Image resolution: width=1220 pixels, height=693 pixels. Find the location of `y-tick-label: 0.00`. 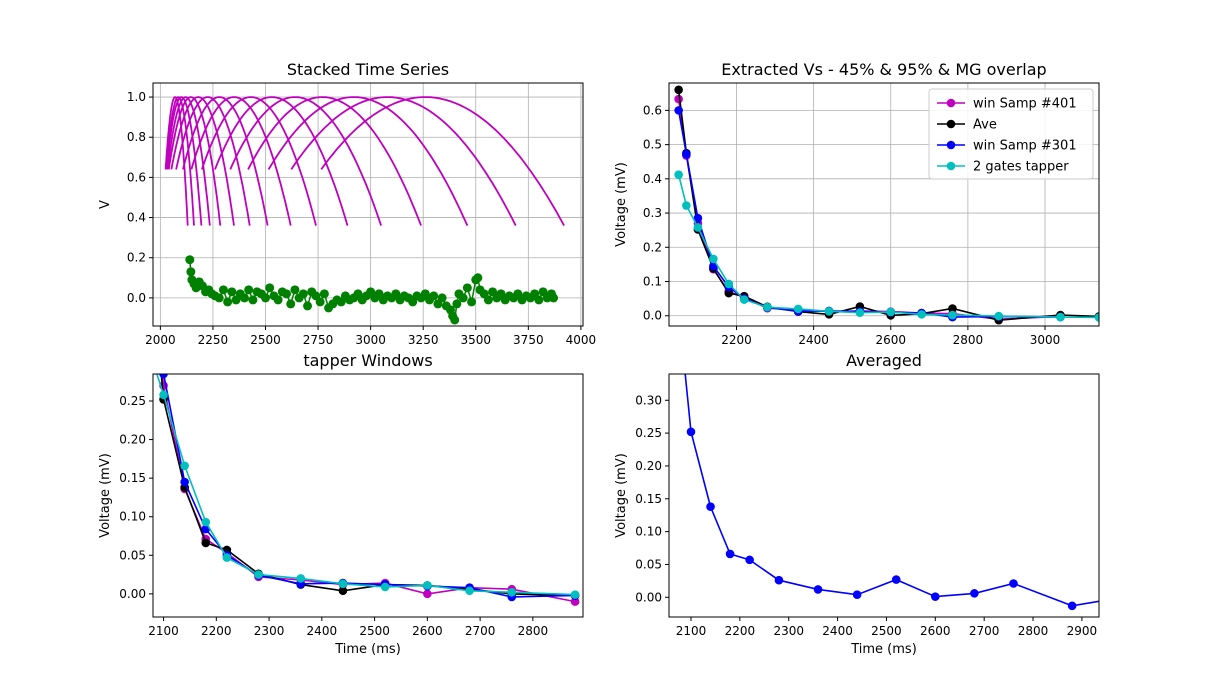

y-tick-label: 0.00 is located at coordinates (132, 594).